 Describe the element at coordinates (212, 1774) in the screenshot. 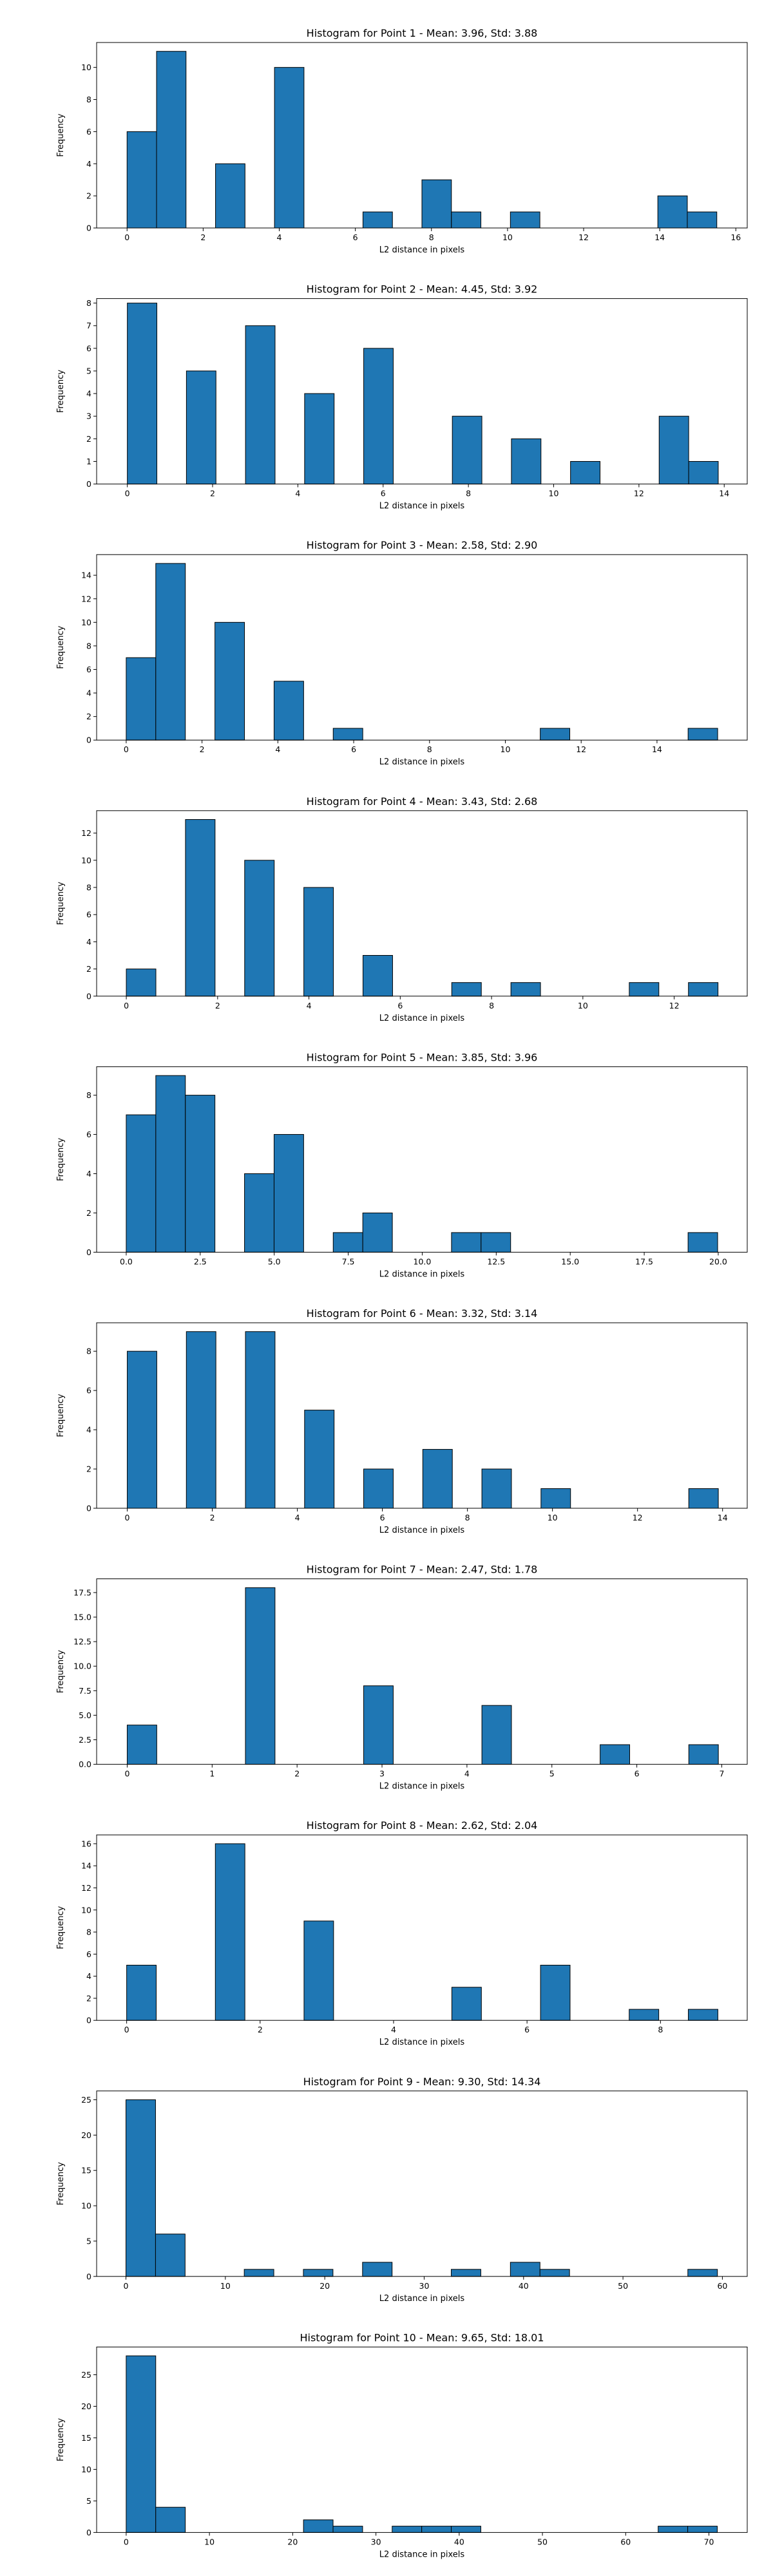

I see `x-tick-label: 1` at that location.